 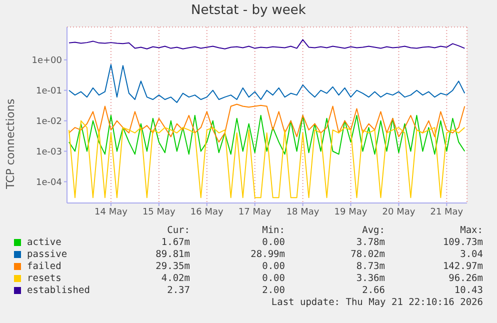 I want to click on text: 3.36m, so click(x=370, y=278).